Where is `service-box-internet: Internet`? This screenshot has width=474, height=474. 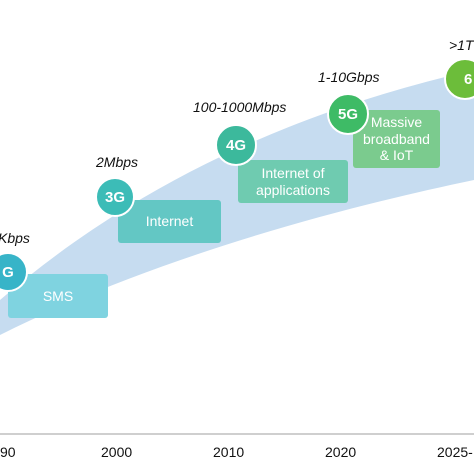
service-box-internet: Internet is located at coordinates (169, 221).